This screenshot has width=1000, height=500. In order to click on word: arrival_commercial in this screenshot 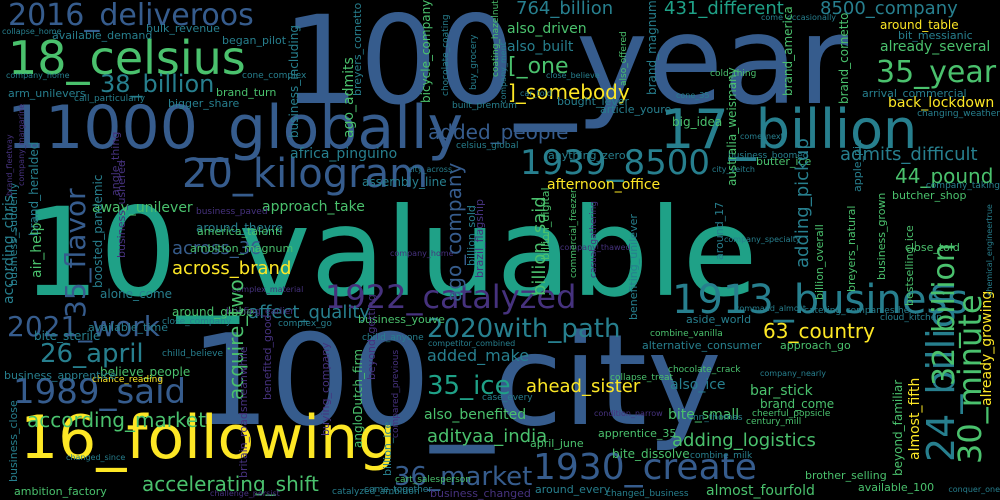, I will do `click(914, 93)`.